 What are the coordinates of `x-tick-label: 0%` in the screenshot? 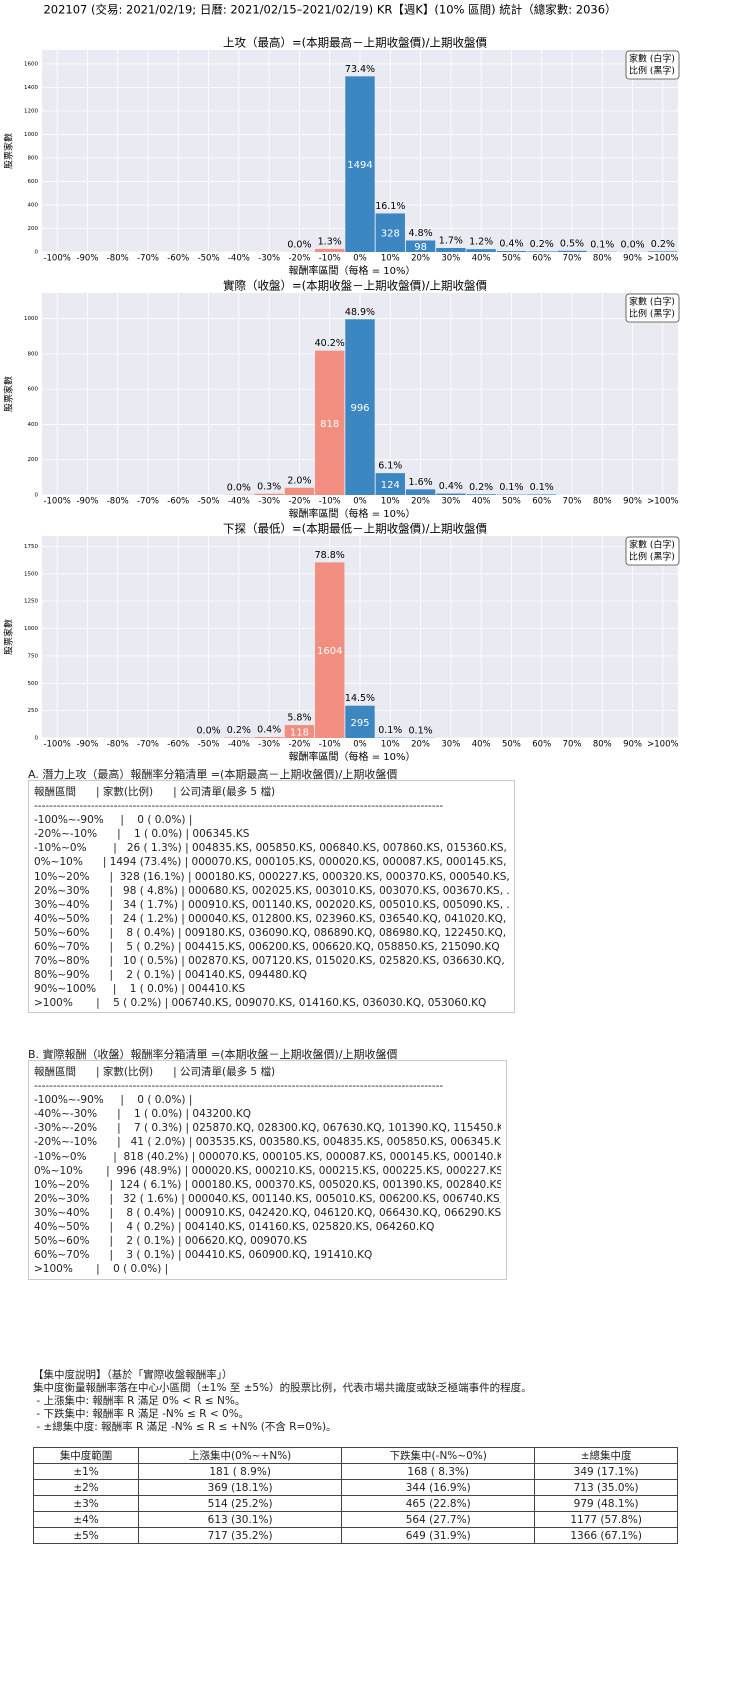 It's located at (360, 259).